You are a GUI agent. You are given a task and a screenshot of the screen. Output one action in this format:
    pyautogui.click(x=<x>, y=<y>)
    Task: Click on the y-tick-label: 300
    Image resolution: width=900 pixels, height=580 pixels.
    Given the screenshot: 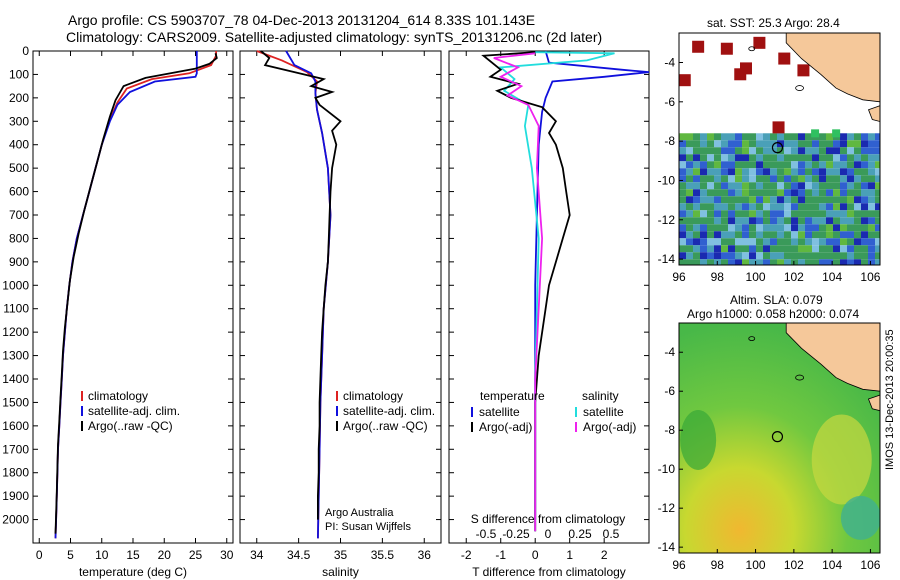 What is the action you would take?
    pyautogui.click(x=19, y=121)
    